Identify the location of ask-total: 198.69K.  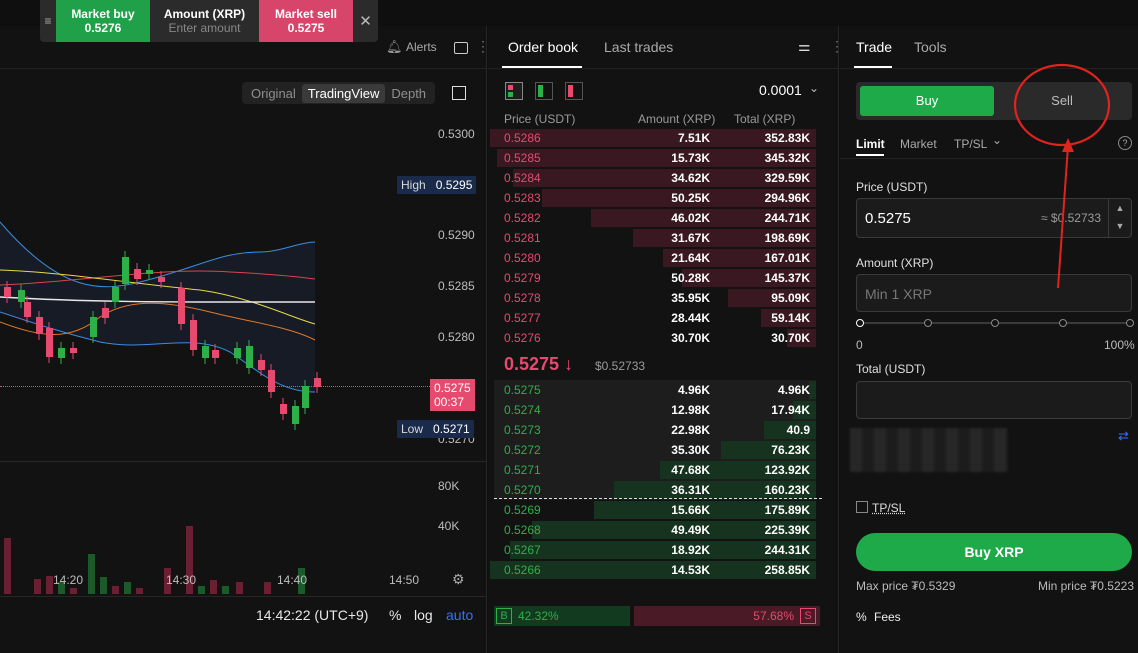
(787, 238).